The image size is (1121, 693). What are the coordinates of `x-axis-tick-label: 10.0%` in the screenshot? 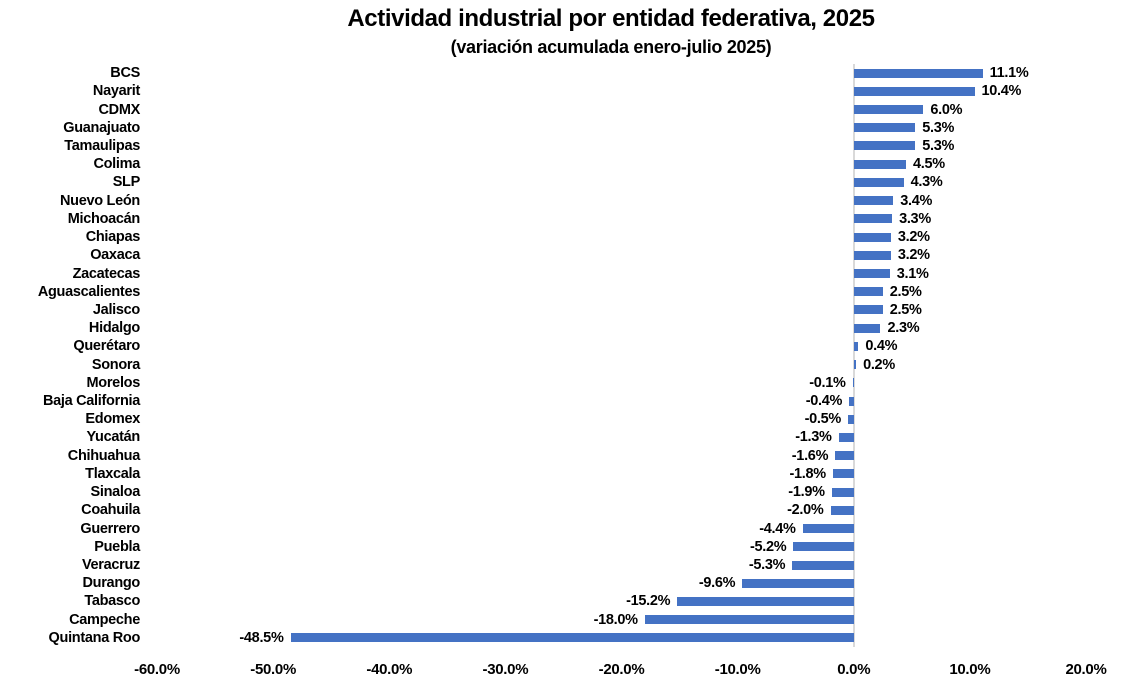 It's located at (970, 669).